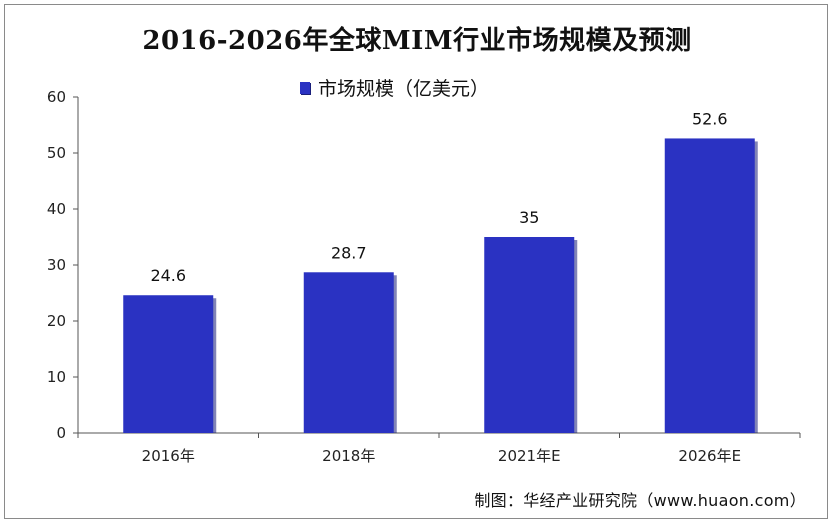 Image resolution: width=834 pixels, height=525 pixels. I want to click on x-tick-label: 2016年, so click(168, 456).